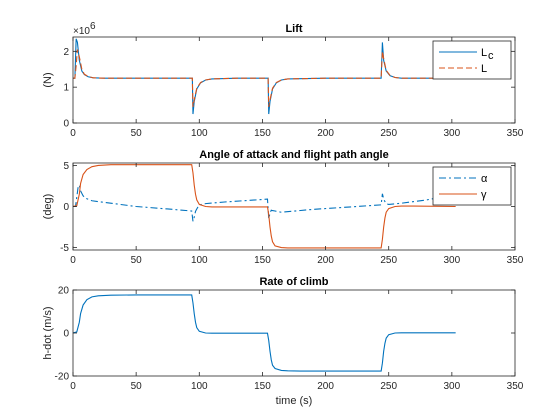 This screenshot has width=560, height=420. I want to click on y-tick-label: 5, so click(66, 166).